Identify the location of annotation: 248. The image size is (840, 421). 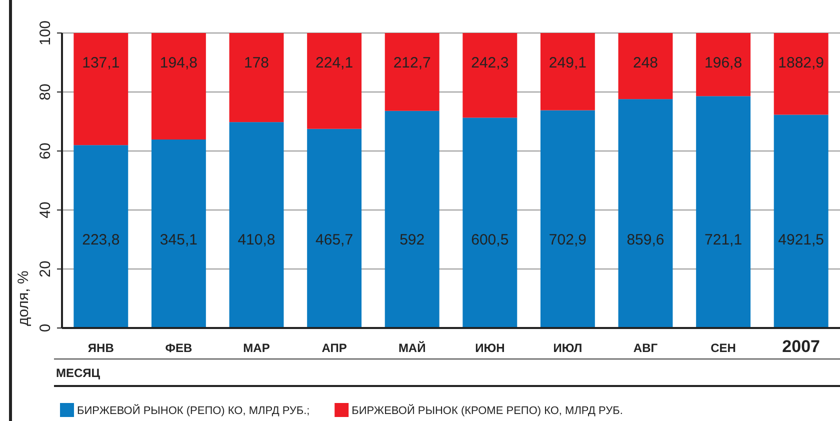
(645, 63).